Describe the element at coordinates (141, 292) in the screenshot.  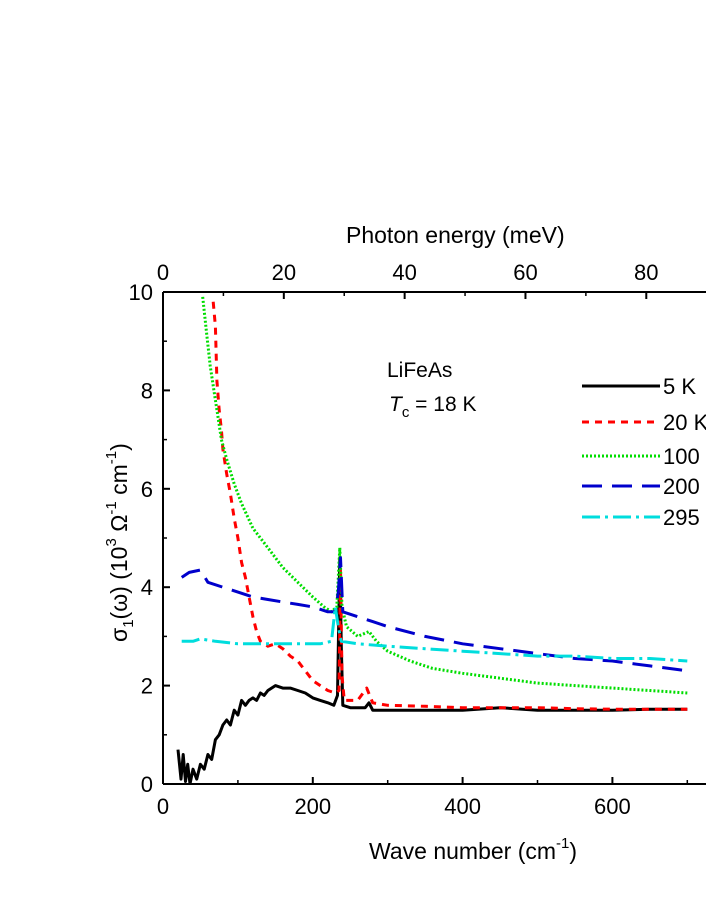
I see `y-tick-label: 10` at that location.